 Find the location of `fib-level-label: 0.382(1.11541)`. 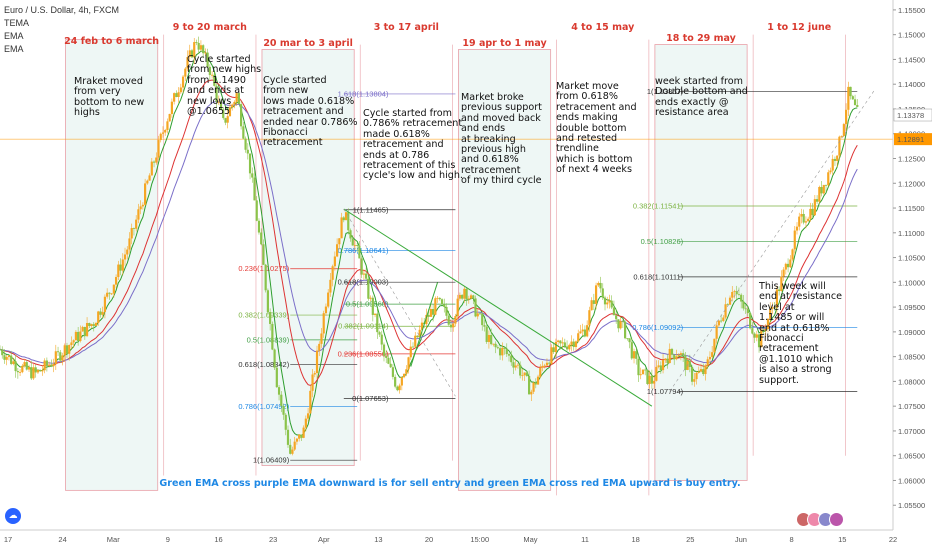

fib-level-label: 0.382(1.11541) is located at coordinates (658, 206).